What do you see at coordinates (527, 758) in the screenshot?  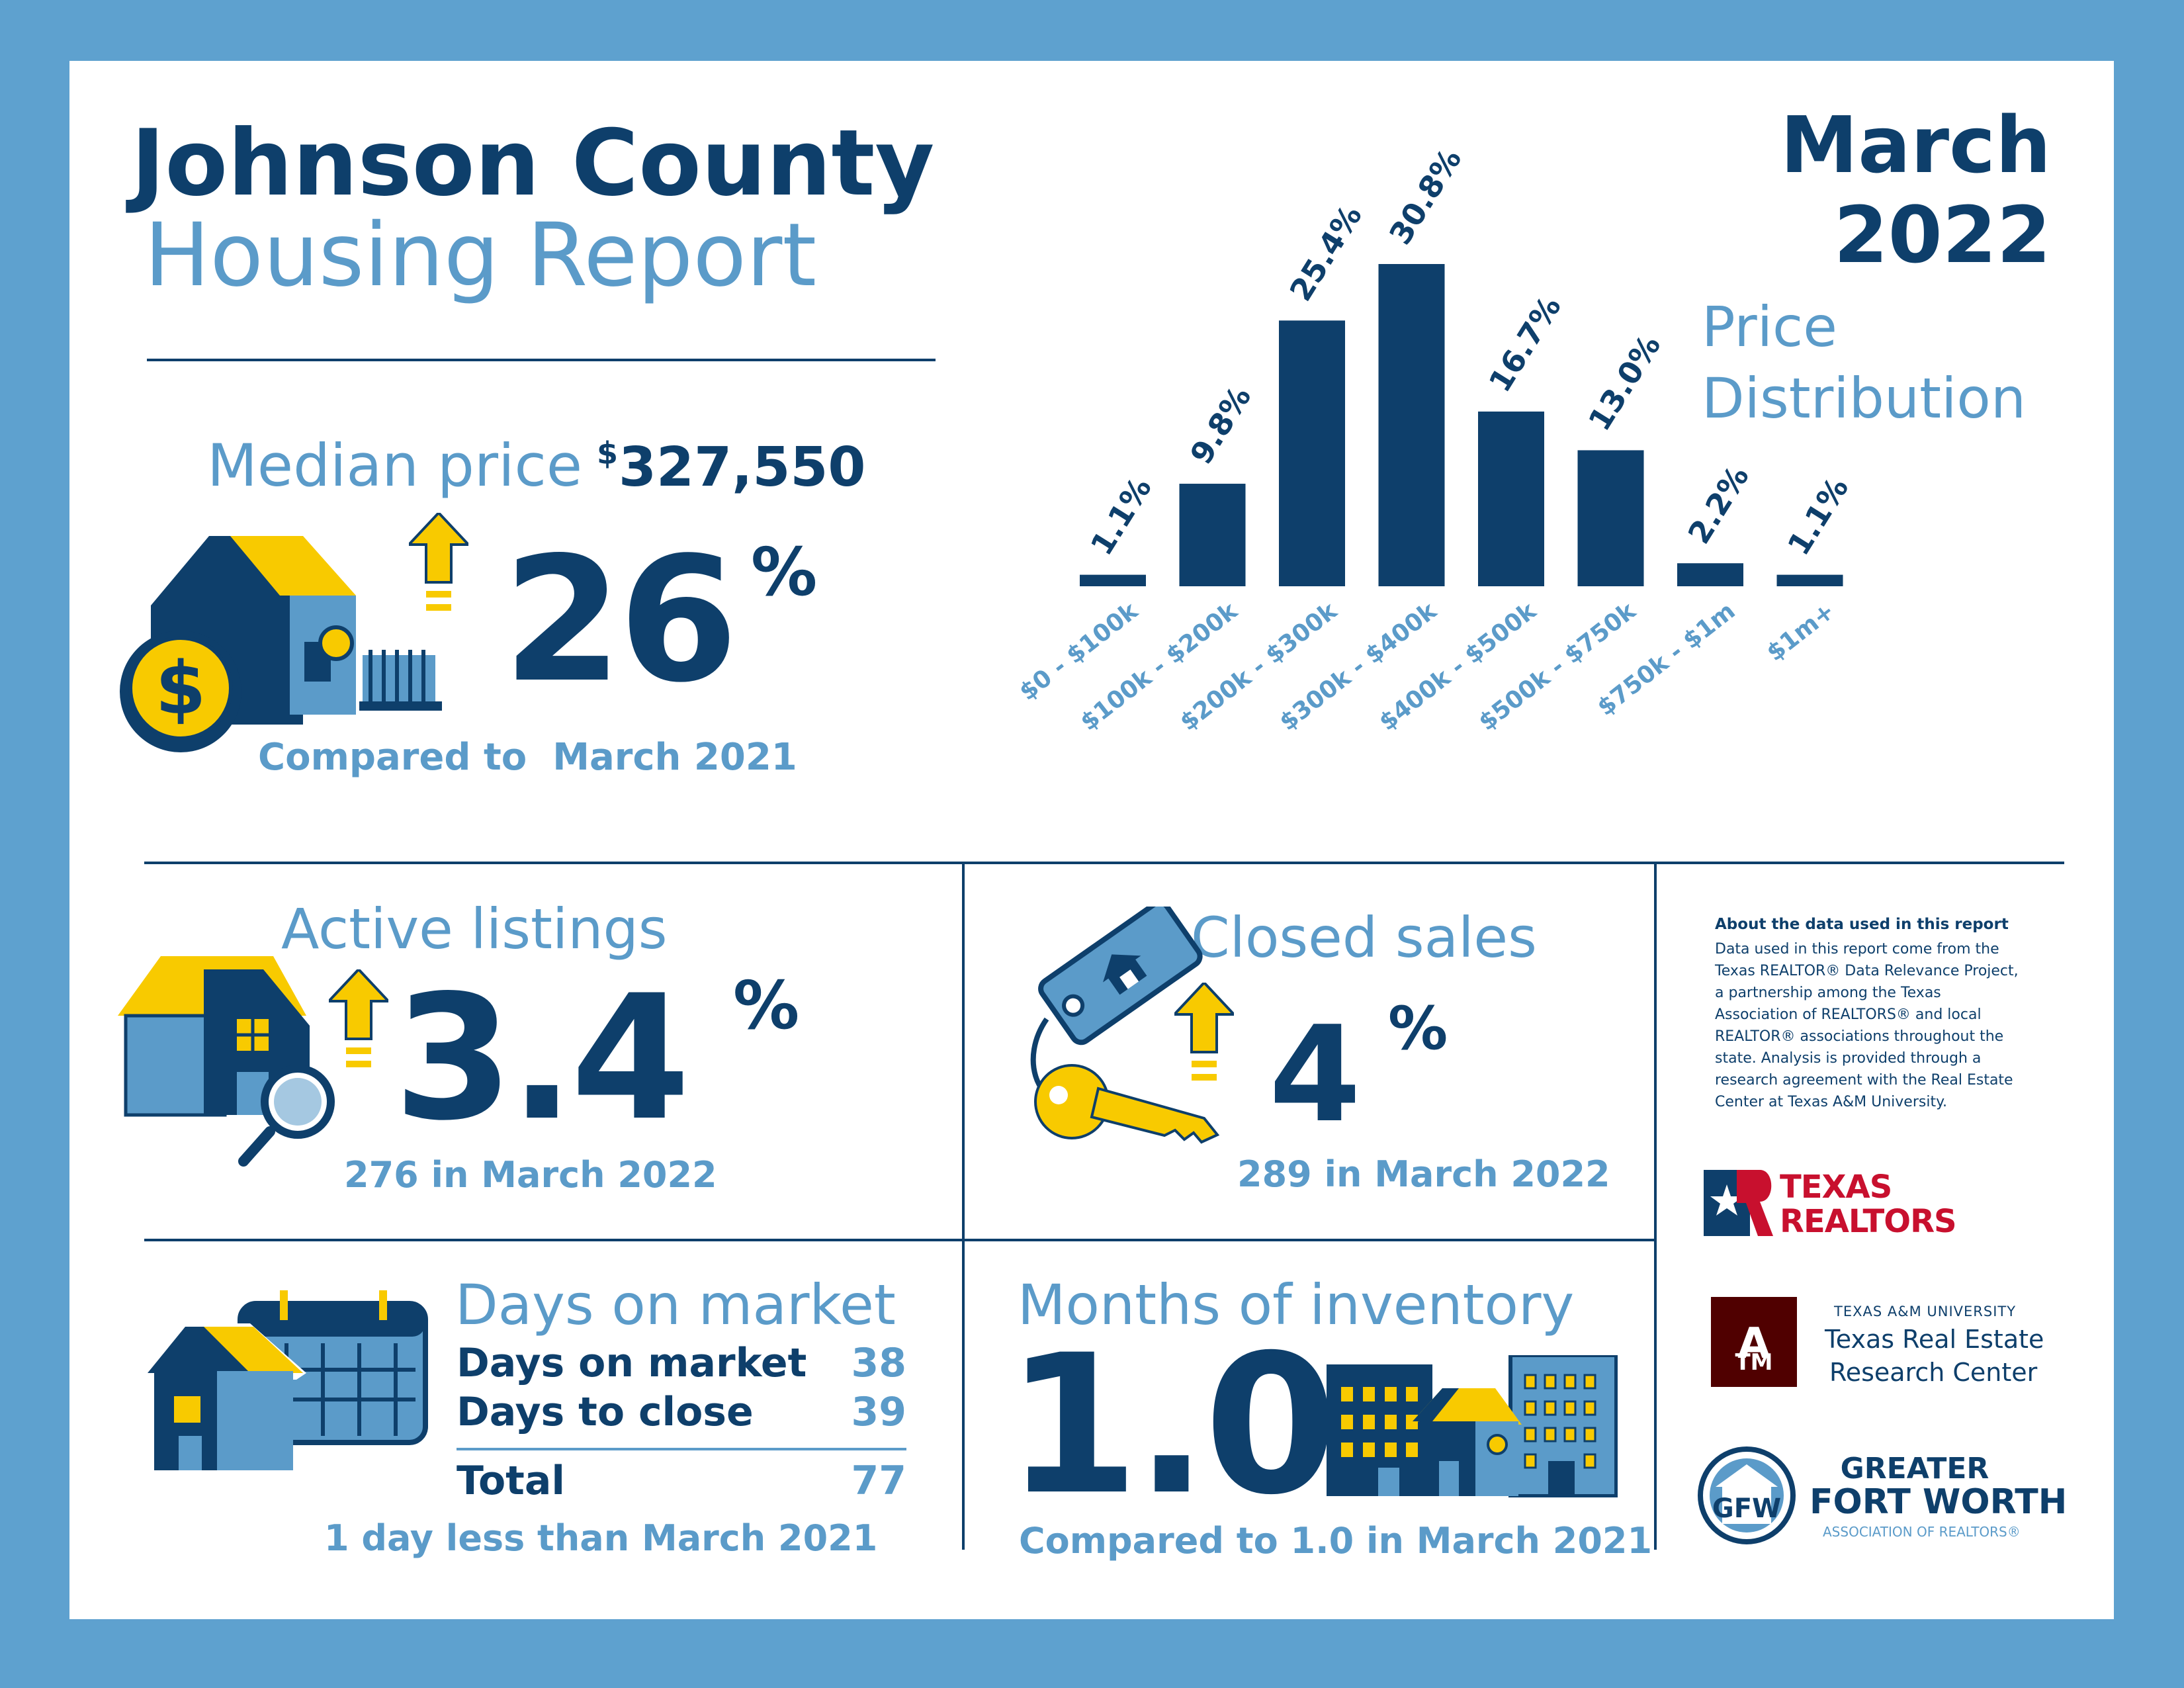 I see `median-comparison: Compared to March 2021` at bounding box center [527, 758].